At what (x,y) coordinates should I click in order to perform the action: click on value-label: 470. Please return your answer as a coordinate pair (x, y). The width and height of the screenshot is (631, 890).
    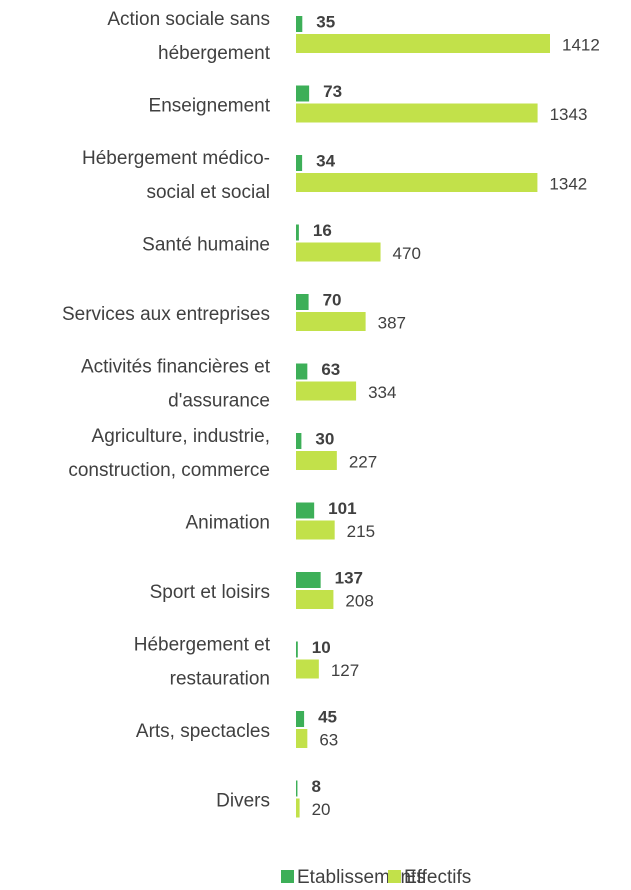
    Looking at the image, I should click on (407, 253).